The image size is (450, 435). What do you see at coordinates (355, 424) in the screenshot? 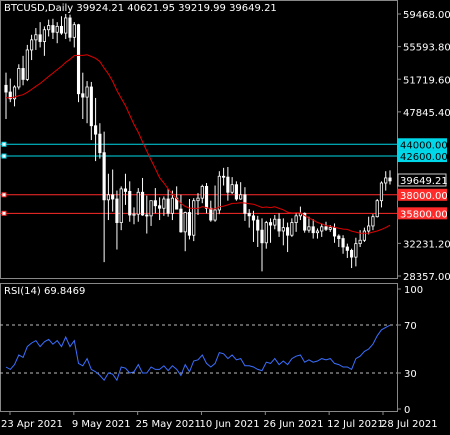
I see `time-tick-label: 12 Jul 2021` at bounding box center [355, 424].